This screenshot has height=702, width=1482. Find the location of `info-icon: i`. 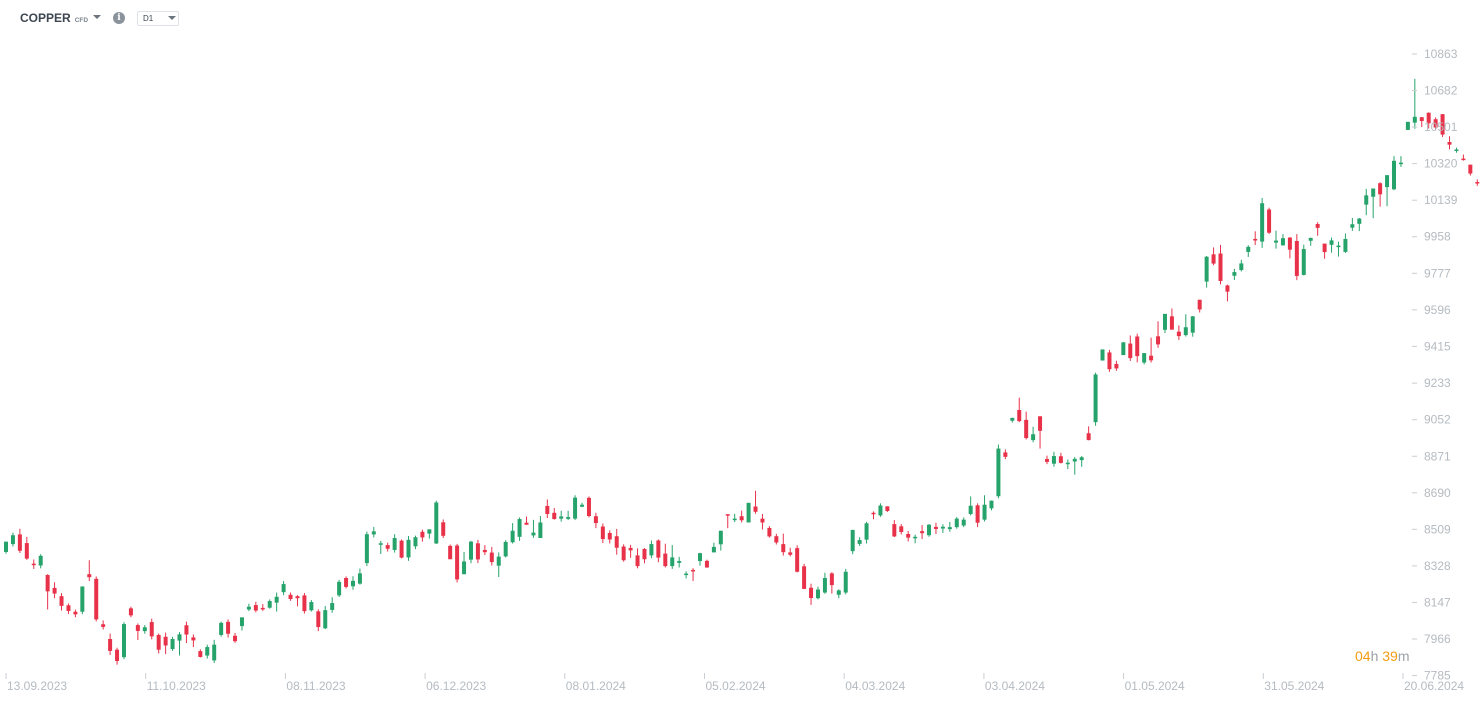

info-icon: i is located at coordinates (119, 18).